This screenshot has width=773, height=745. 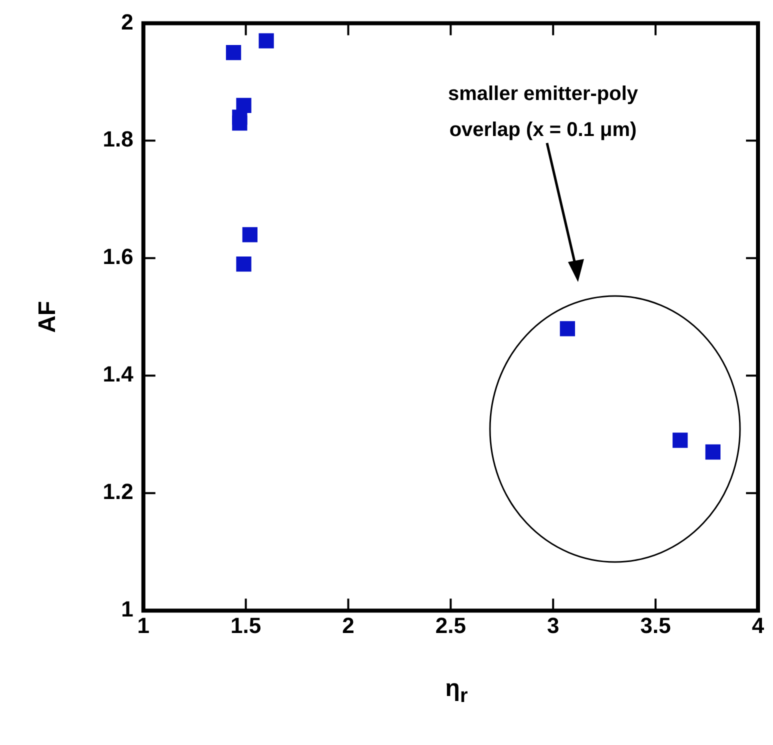 What do you see at coordinates (127, 21) in the screenshot?
I see `y-tick-label: 2` at bounding box center [127, 21].